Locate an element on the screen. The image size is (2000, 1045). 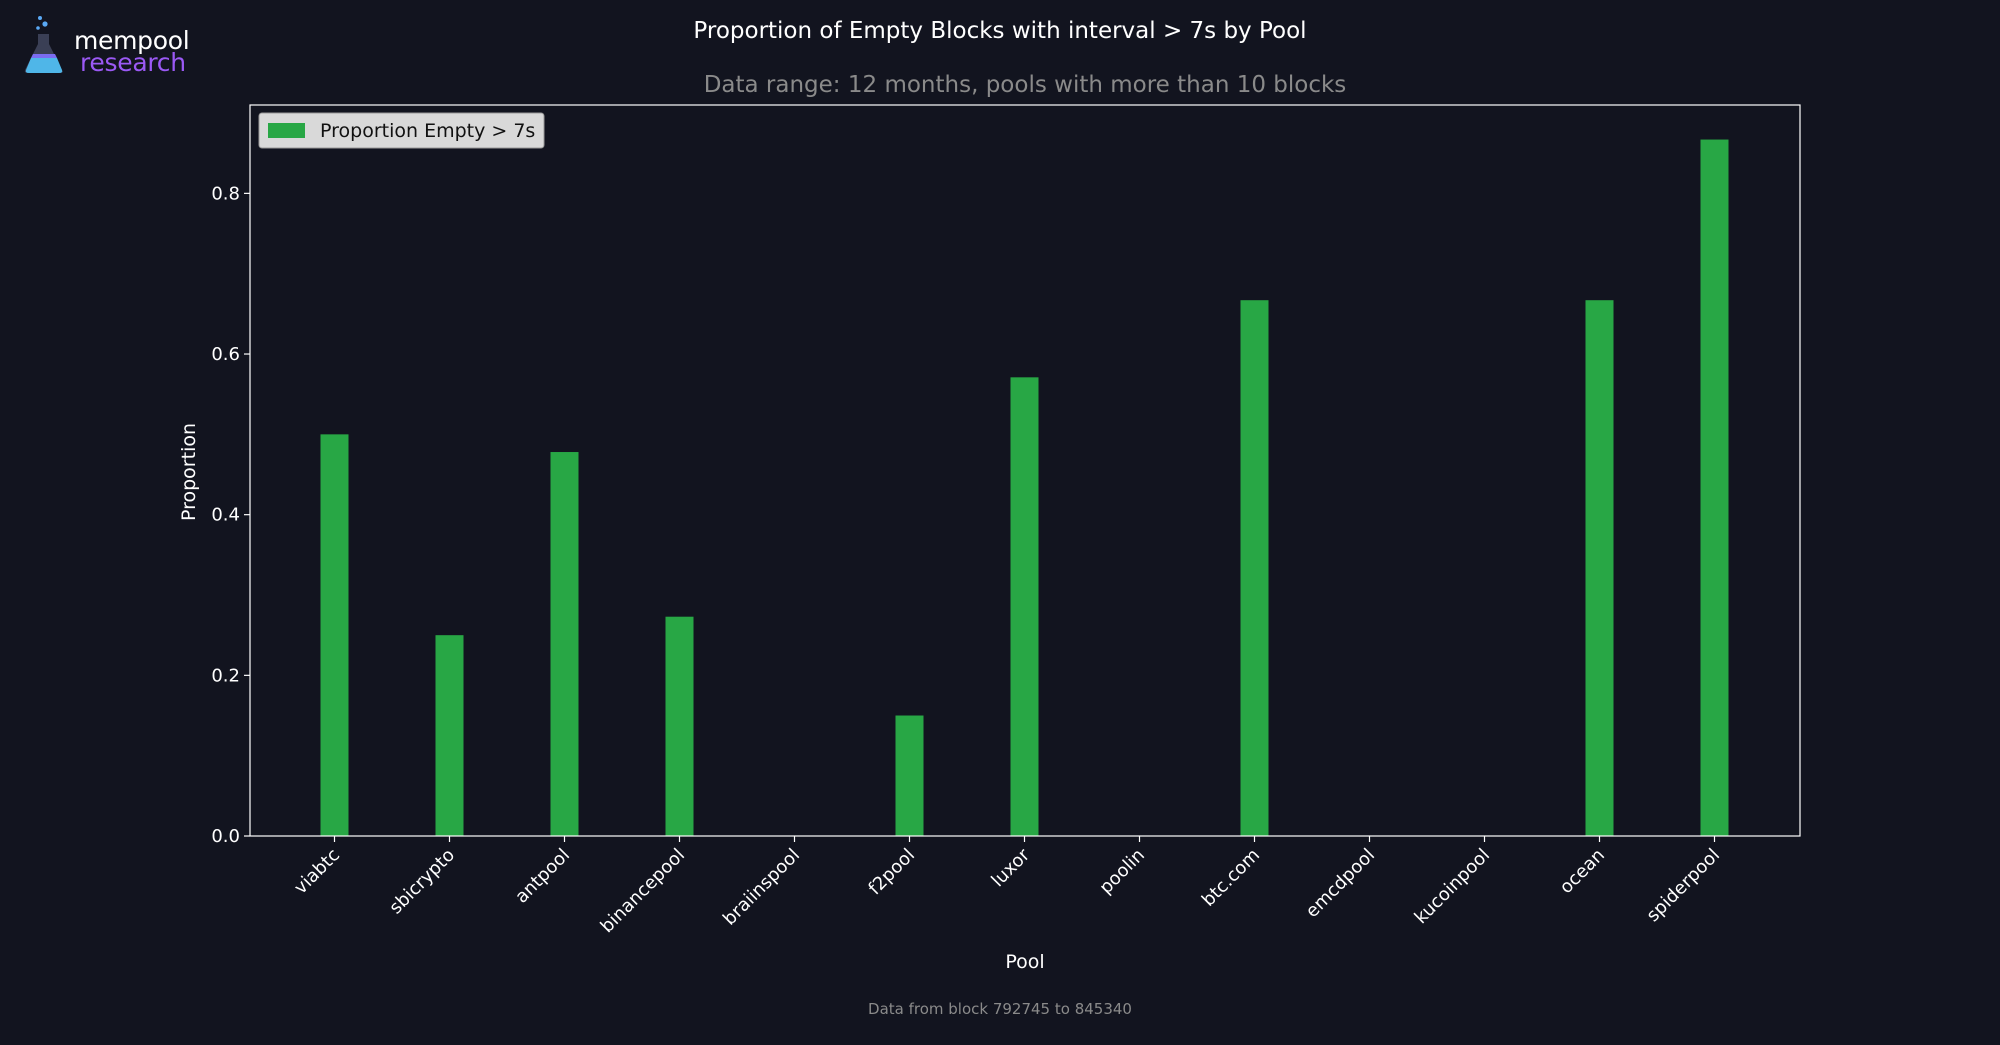
legend: Proportion Empty > 7s is located at coordinates (401, 130).